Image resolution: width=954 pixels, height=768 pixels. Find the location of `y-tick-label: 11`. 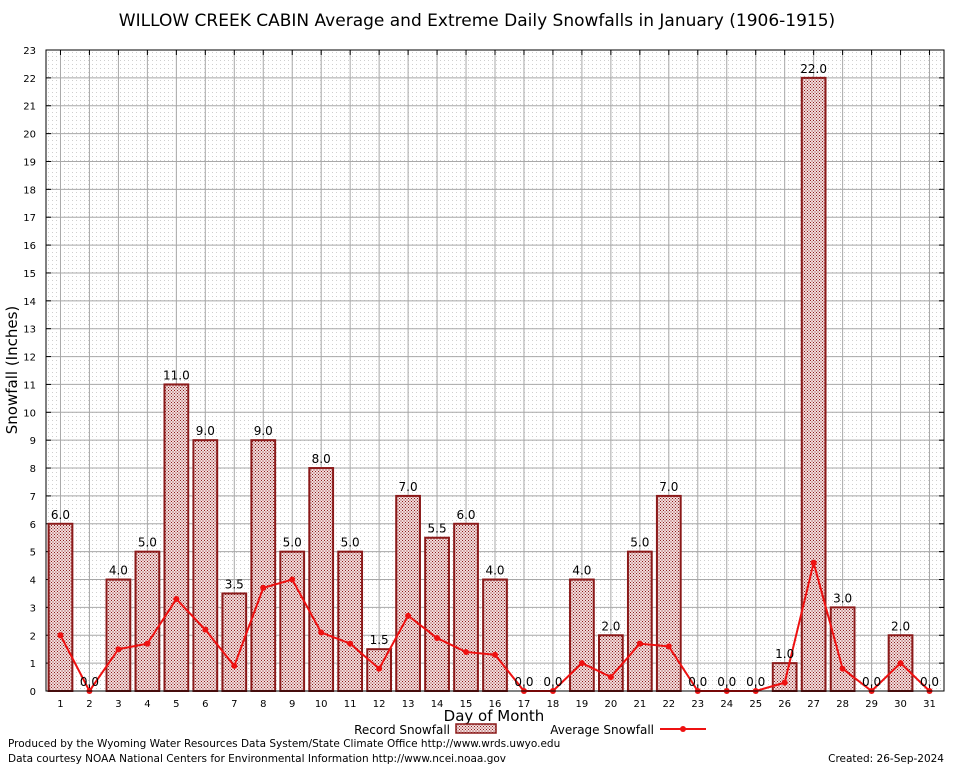

y-tick-label: 11 is located at coordinates (29, 385).